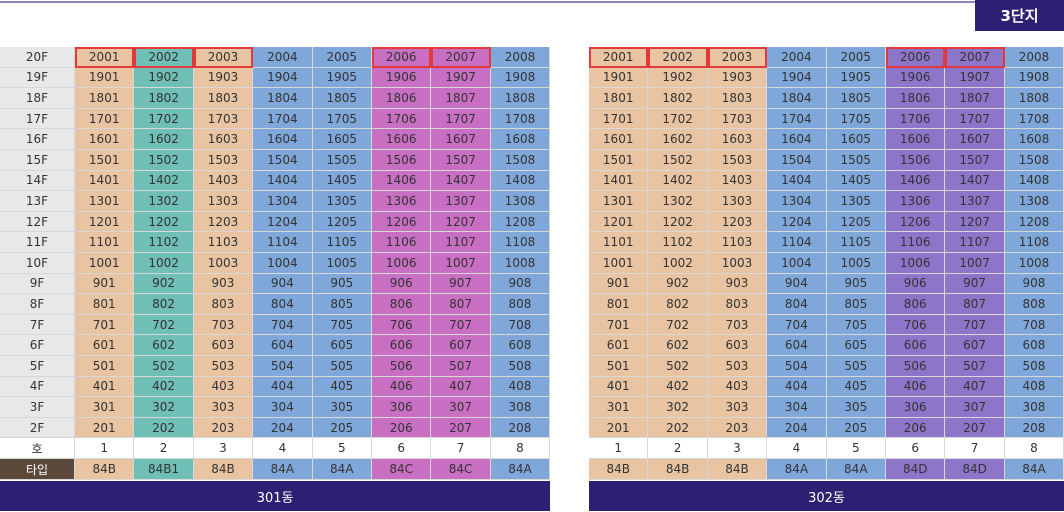 This screenshot has height=512, width=1064. I want to click on unit-number: 2, so click(678, 449).